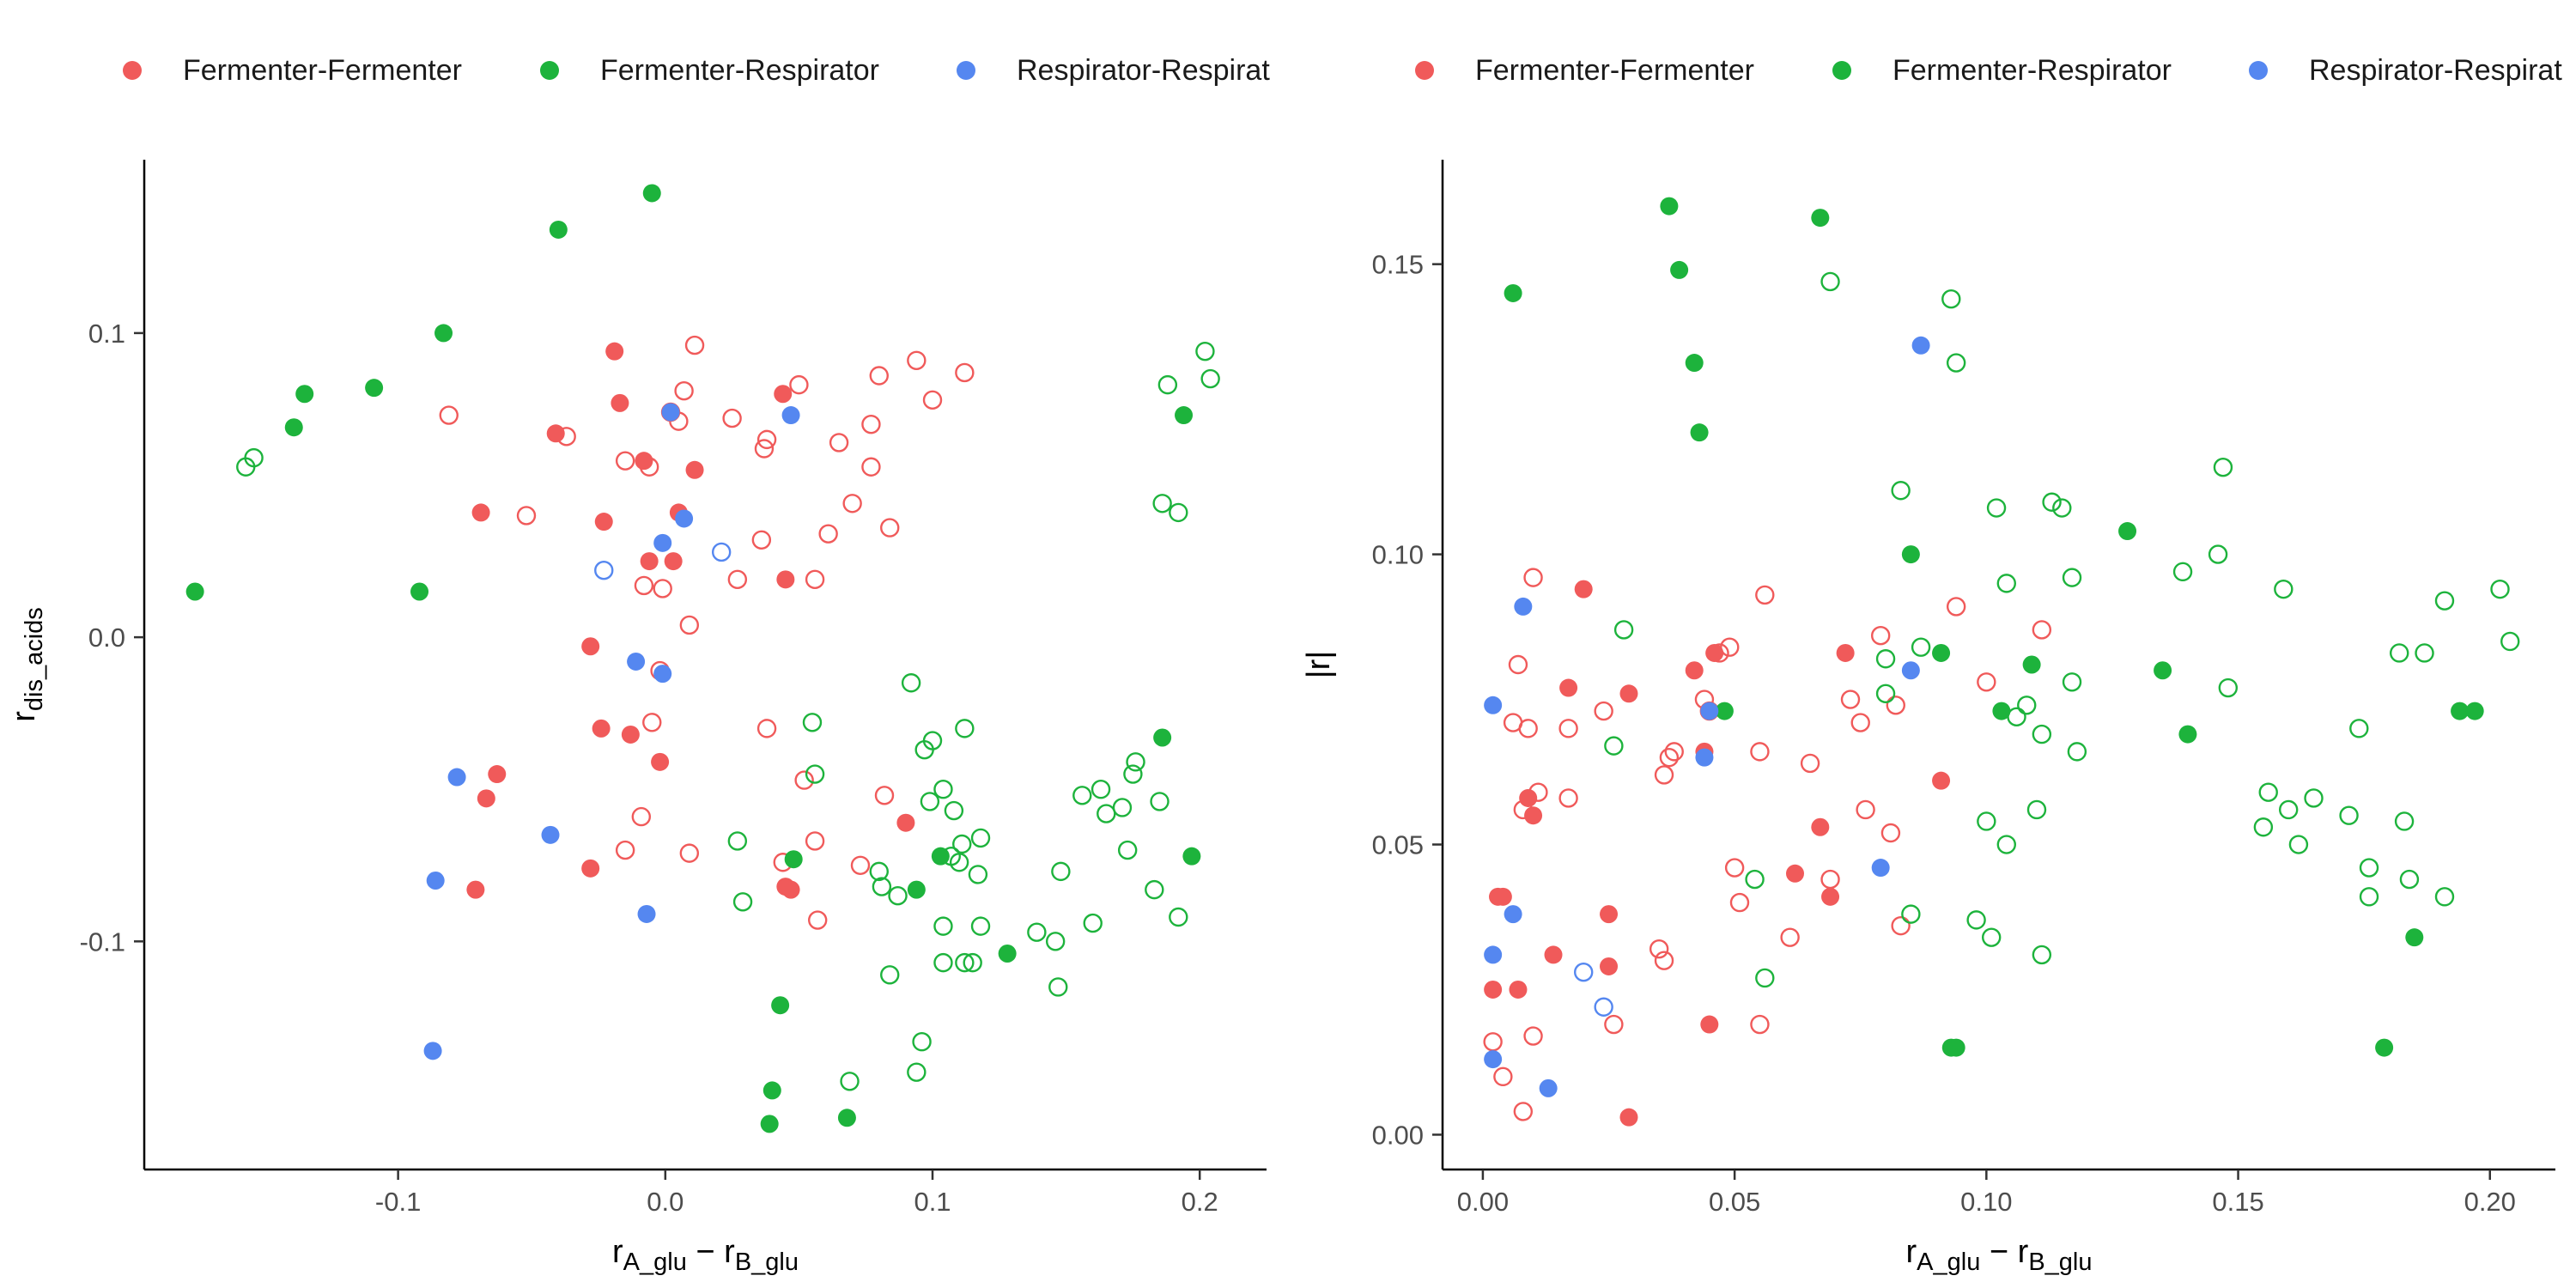  I want to click on legend-marker-fermenter-fermenter, so click(132, 70).